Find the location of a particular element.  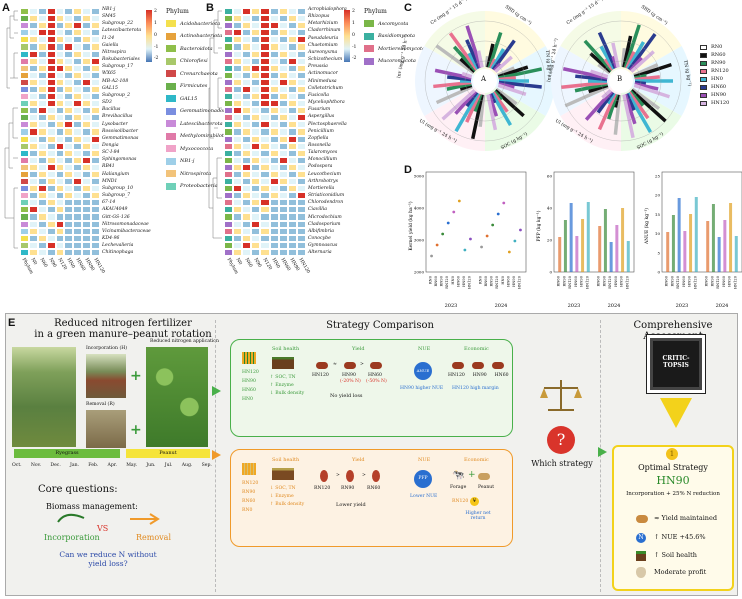

heatmap-row-label: Aureonyxma is located at coordinates (323, 52).